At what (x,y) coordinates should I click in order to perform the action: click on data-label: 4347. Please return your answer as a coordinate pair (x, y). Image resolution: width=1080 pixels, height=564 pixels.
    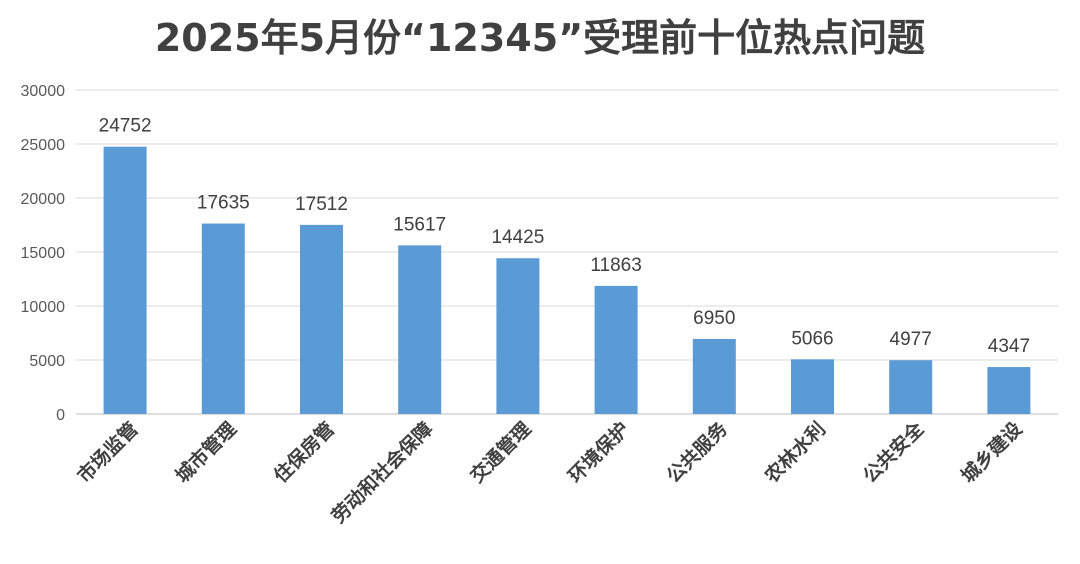
    Looking at the image, I should click on (1009, 346).